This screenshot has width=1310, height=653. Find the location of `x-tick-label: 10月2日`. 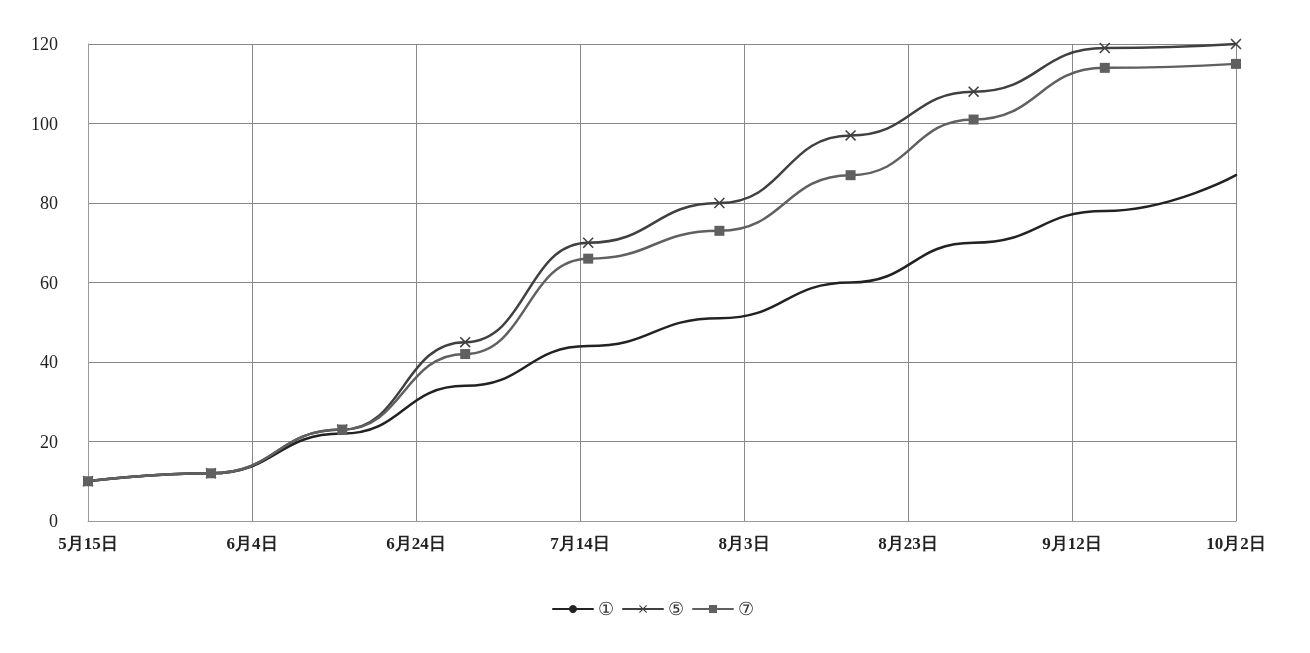

x-tick-label: 10月2日 is located at coordinates (1236, 543).